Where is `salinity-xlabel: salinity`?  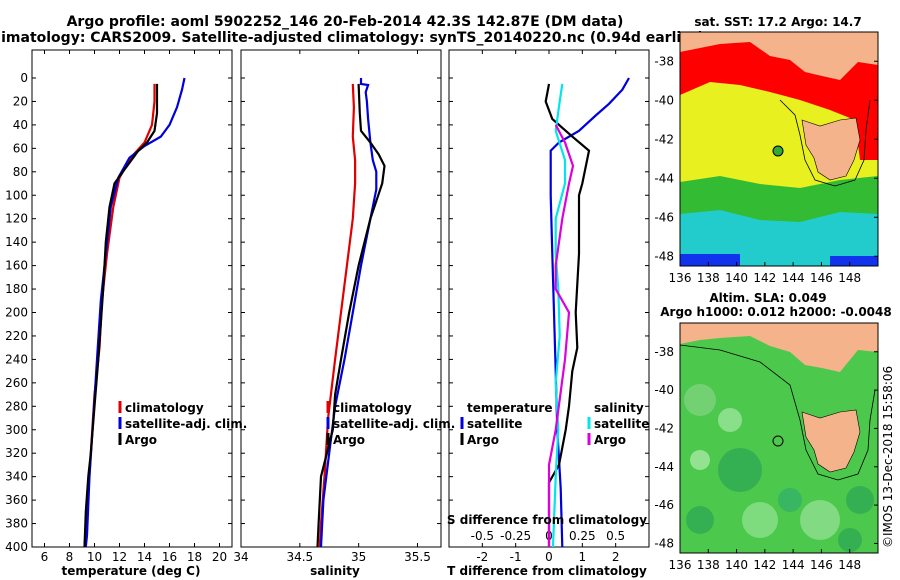
salinity-xlabel: salinity is located at coordinates (335, 571).